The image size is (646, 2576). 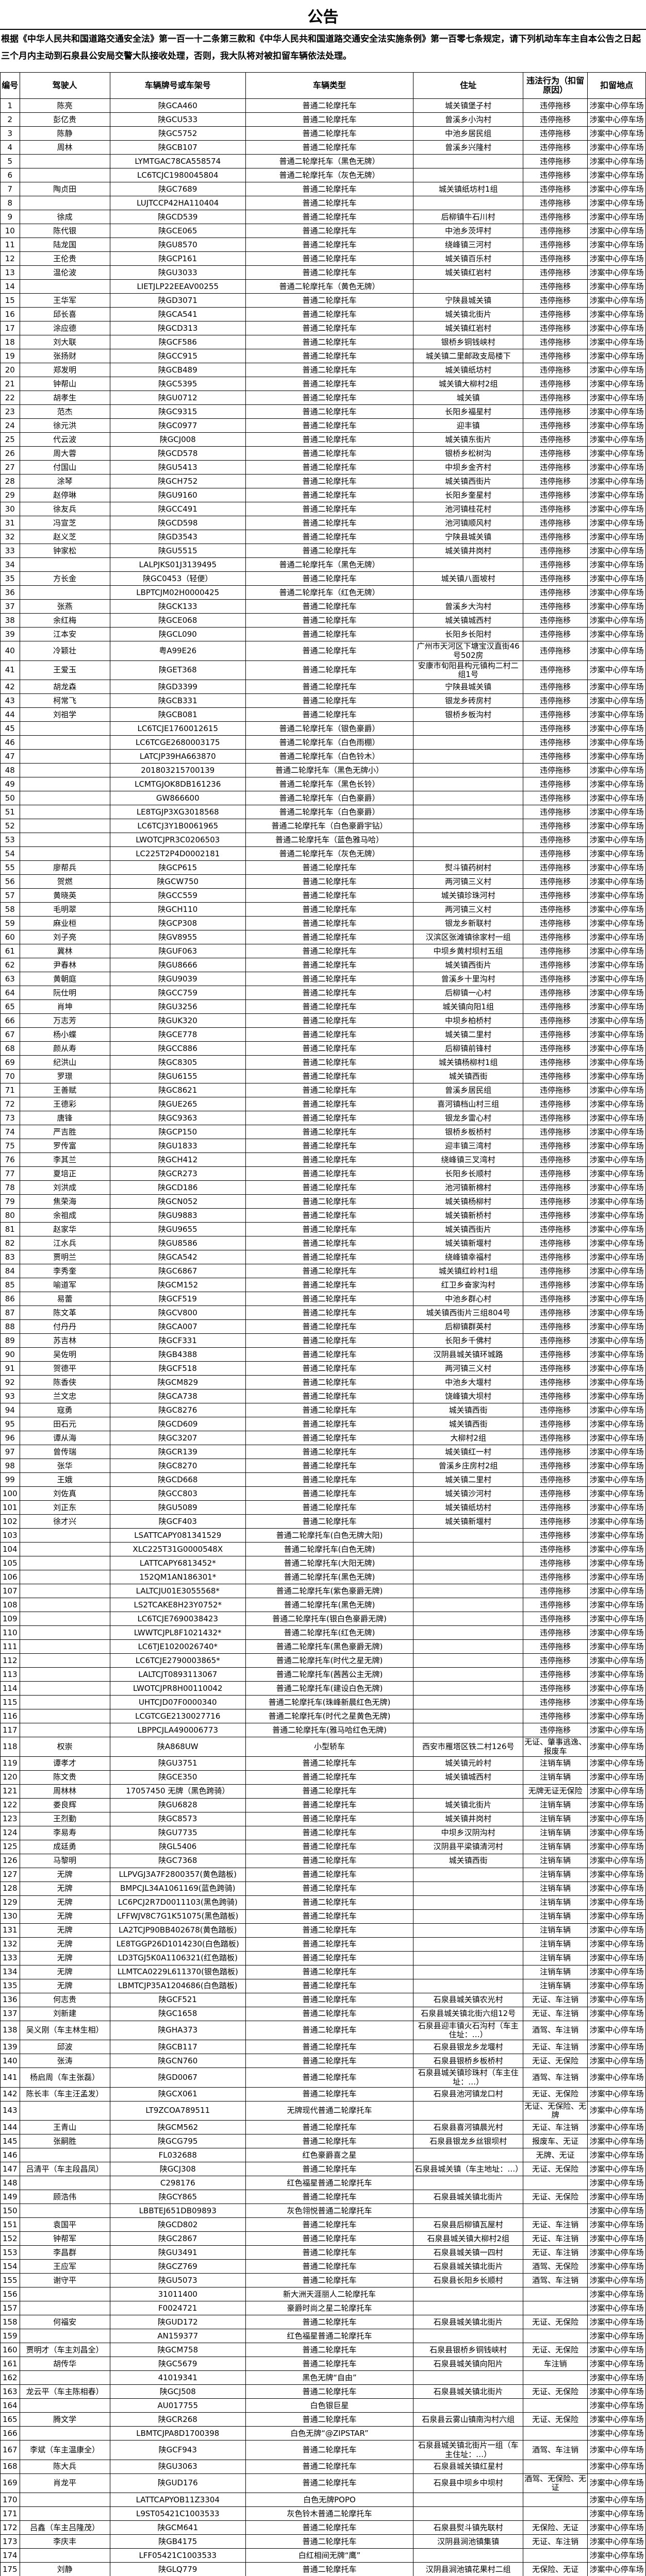 I want to click on cell-driver: 刘正东, so click(x=64, y=1508).